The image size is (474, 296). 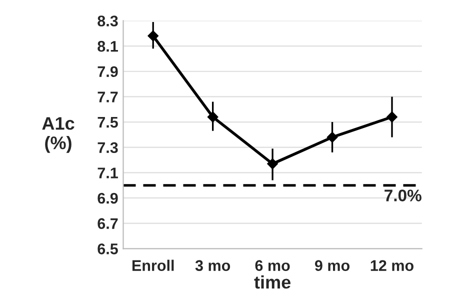 What do you see at coordinates (108, 148) in the screenshot?
I see `y-tick-label: 7.3` at bounding box center [108, 148].